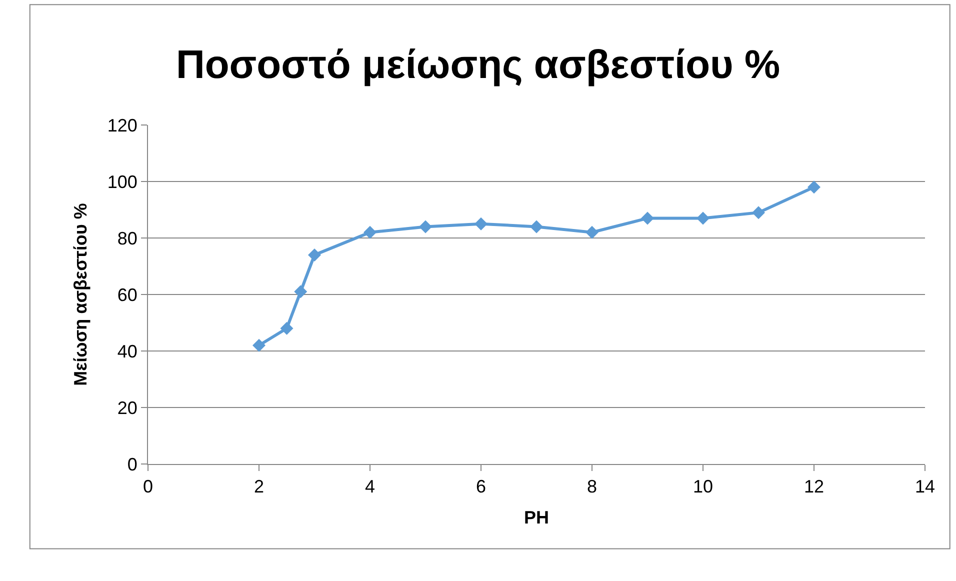 The height and width of the screenshot is (581, 956). I want to click on y-tick-label: 80, so click(127, 238).